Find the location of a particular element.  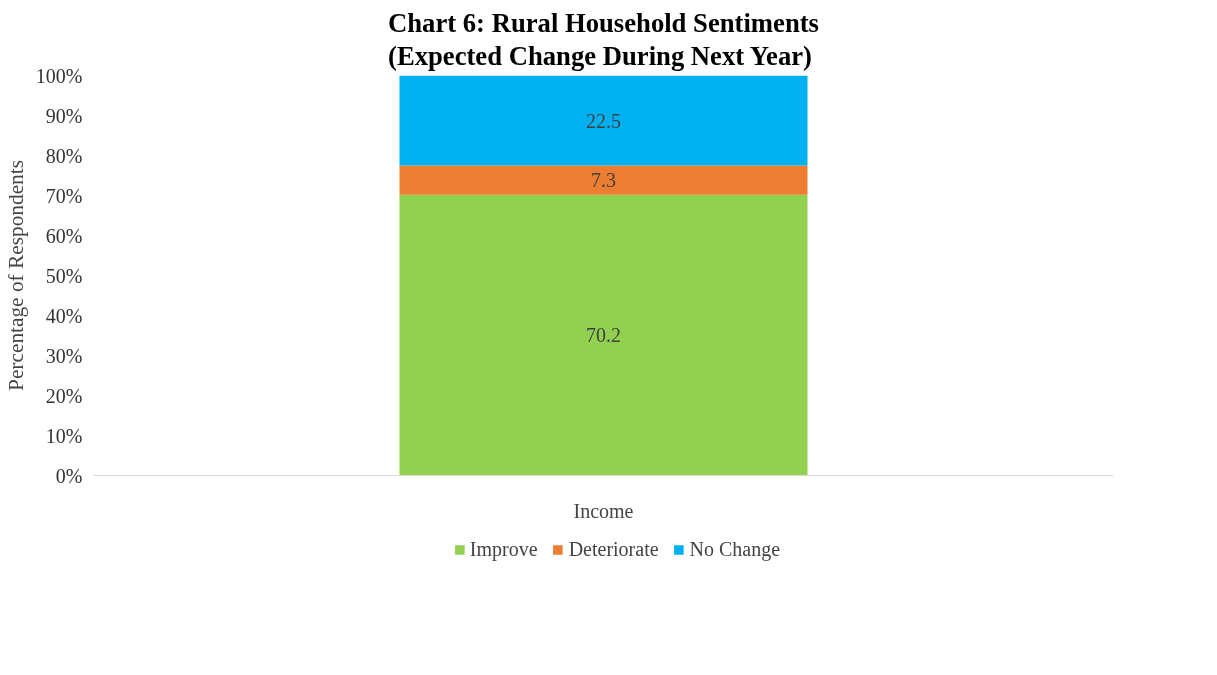

data-label: 7.3 is located at coordinates (603, 180).